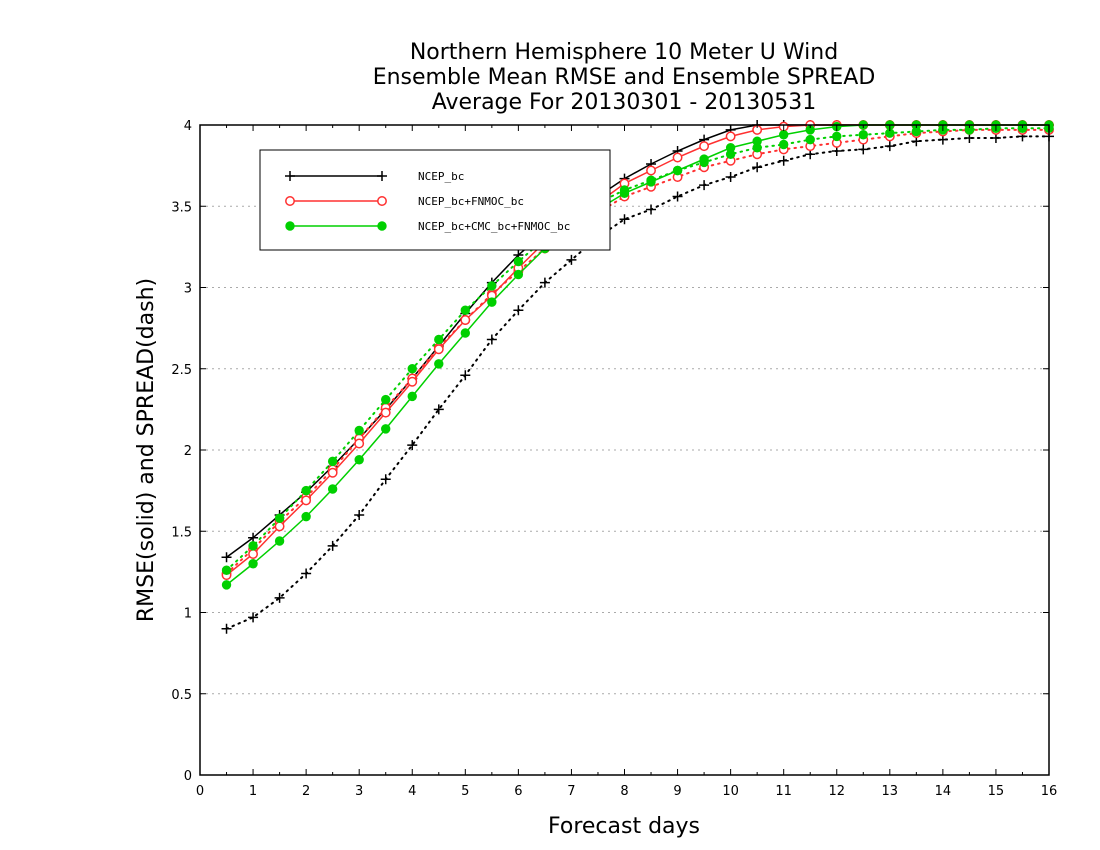  What do you see at coordinates (1049, 791) in the screenshot?
I see `x-tick-label: 16` at bounding box center [1049, 791].